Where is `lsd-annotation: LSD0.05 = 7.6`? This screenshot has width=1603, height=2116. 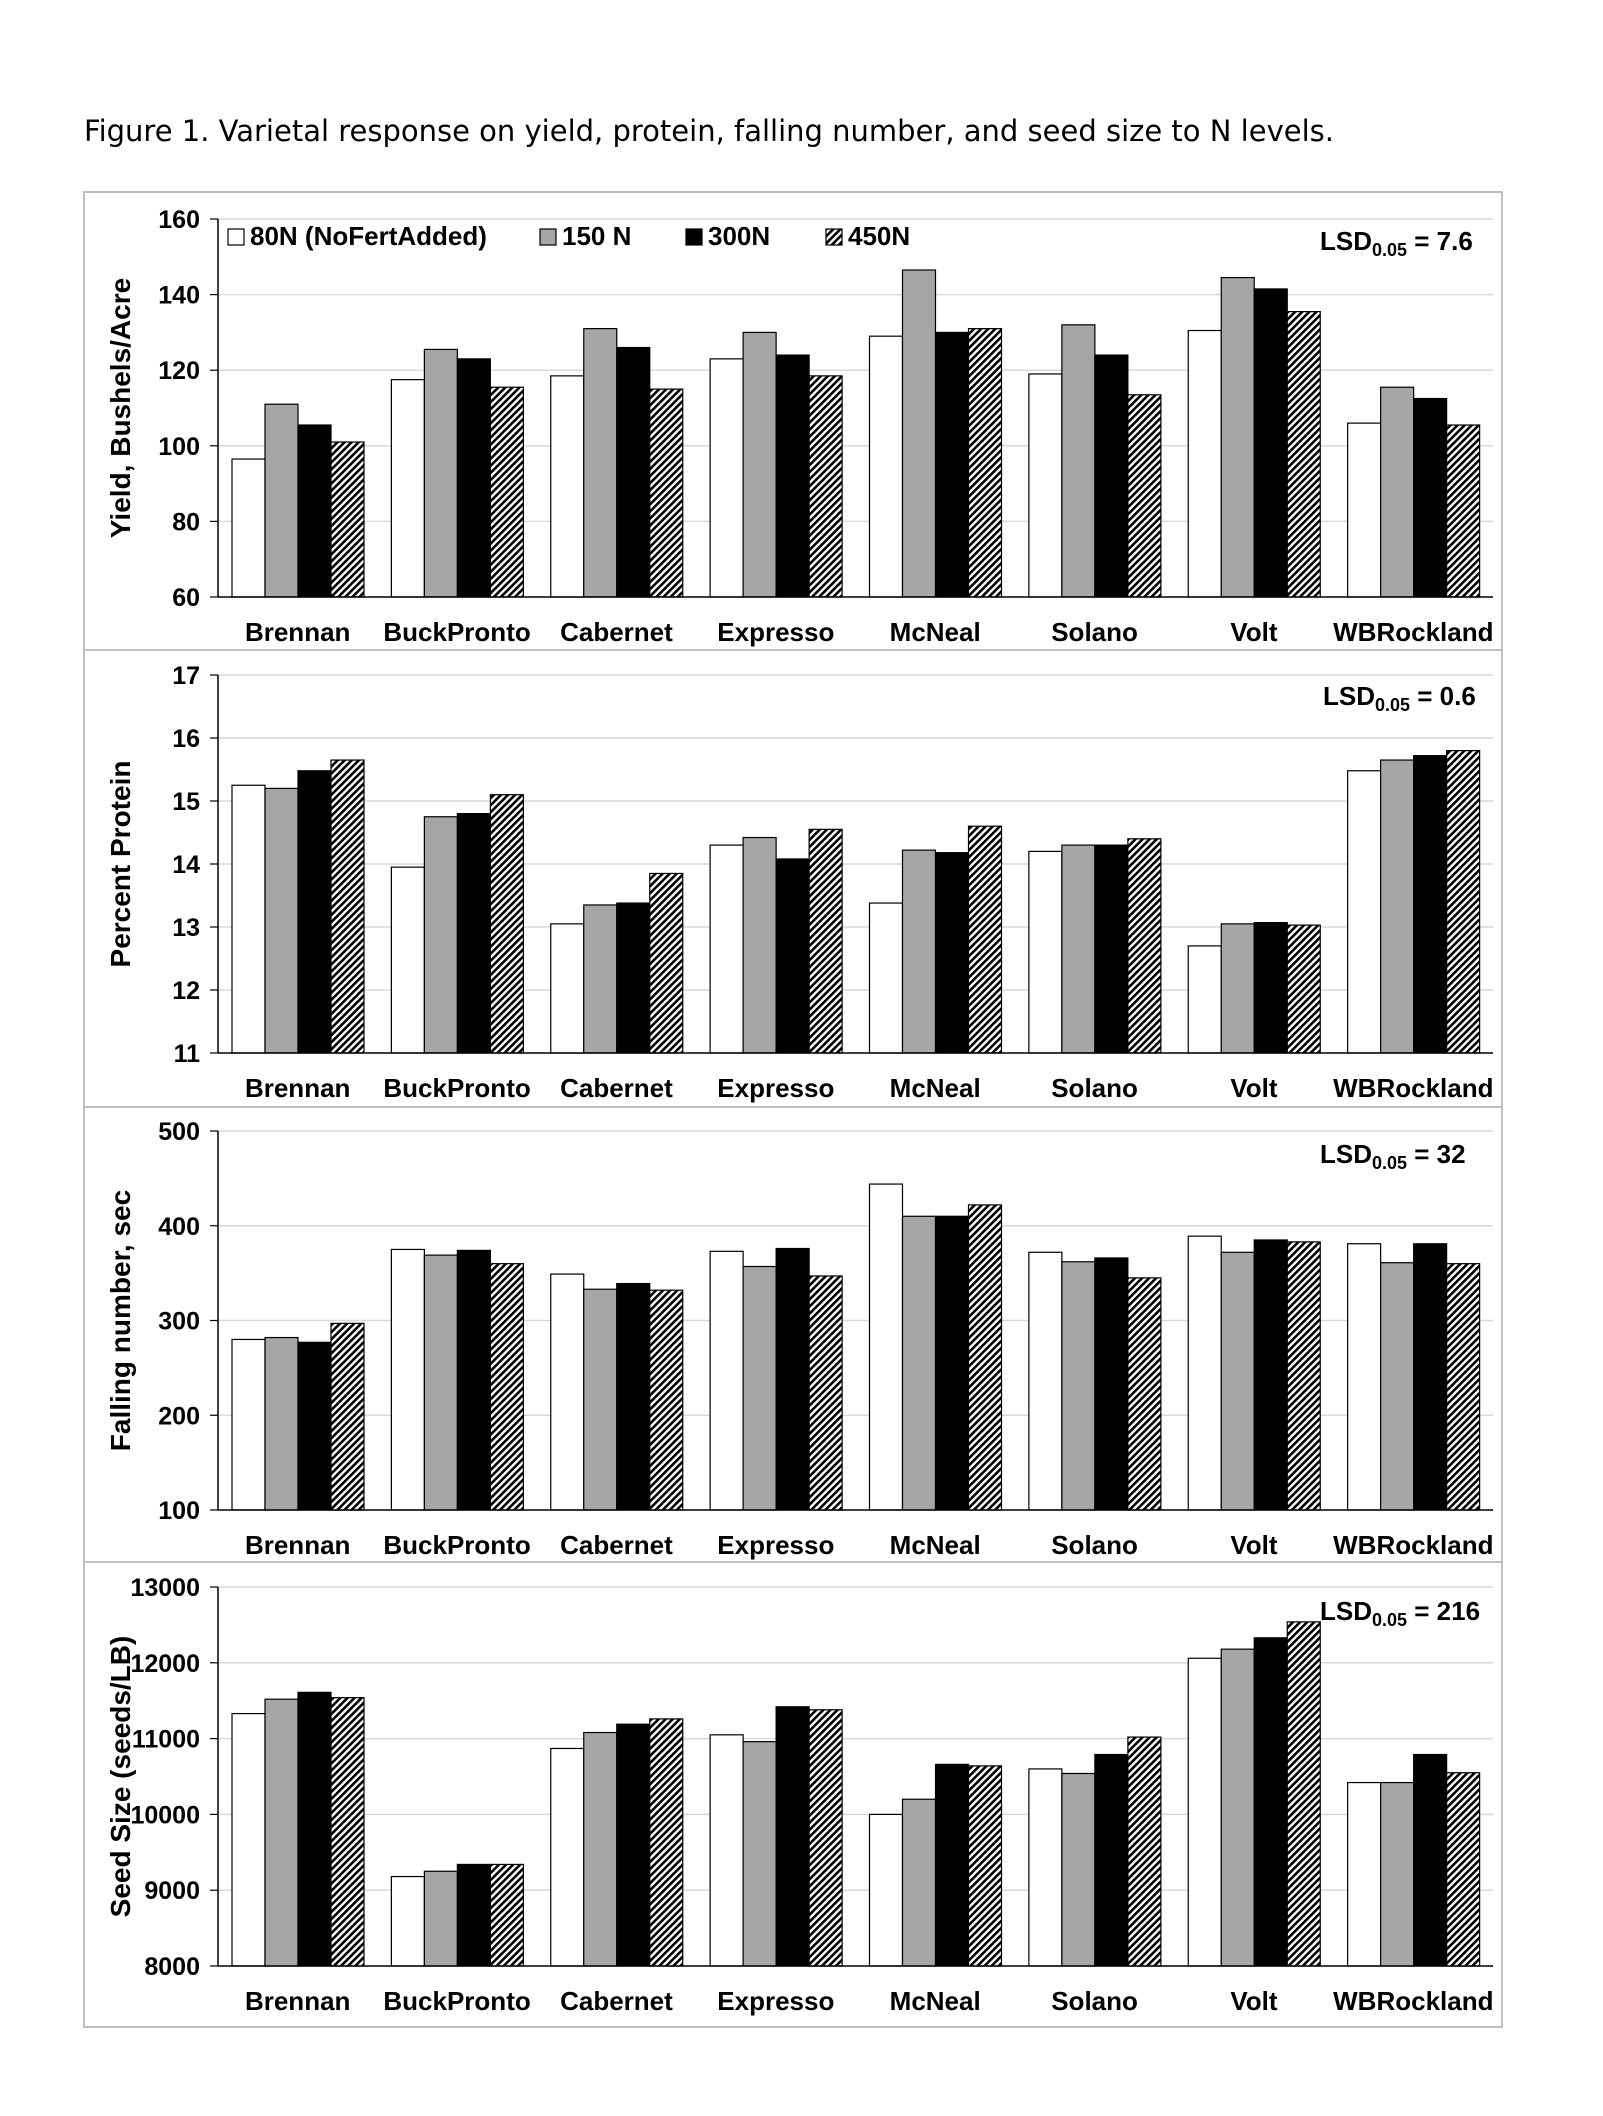
lsd-annotation: LSD0.05 = 7.6 is located at coordinates (1396, 243).